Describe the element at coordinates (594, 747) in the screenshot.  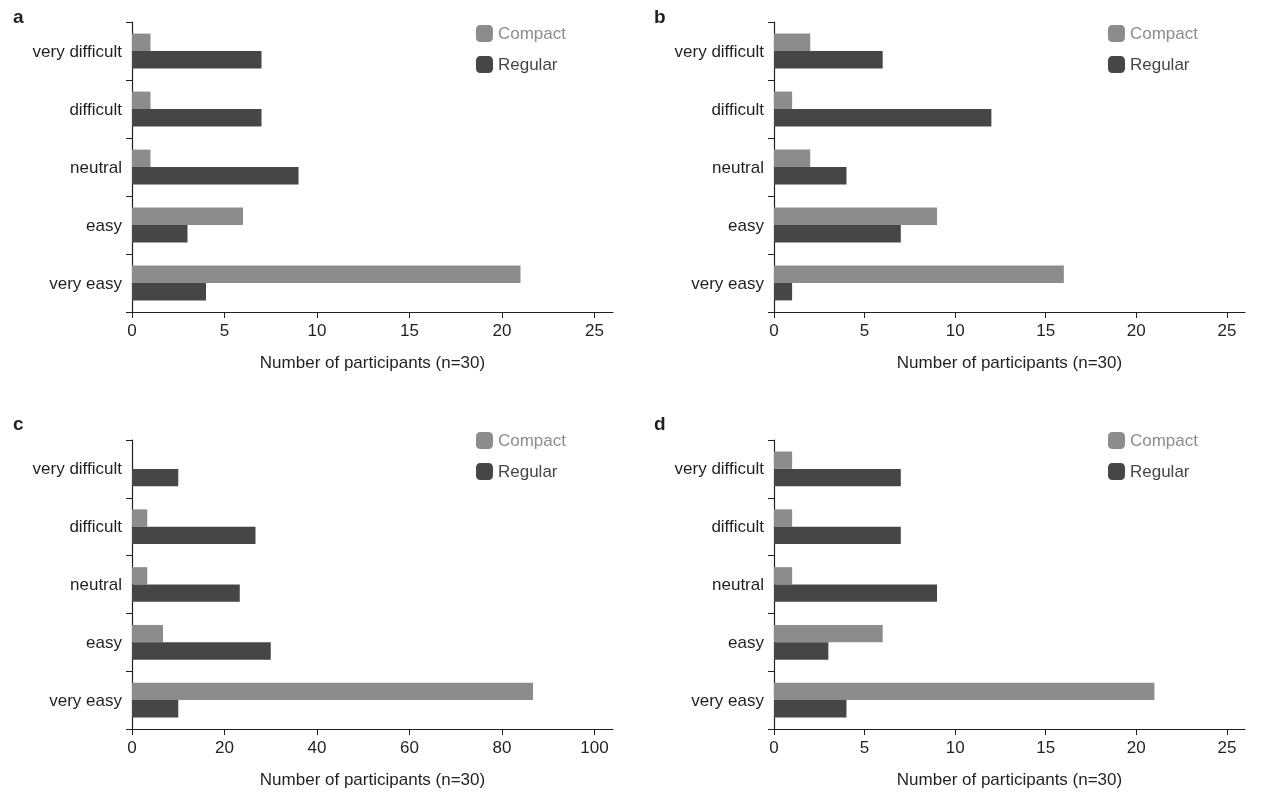
I see `x-tick-label: 100` at that location.